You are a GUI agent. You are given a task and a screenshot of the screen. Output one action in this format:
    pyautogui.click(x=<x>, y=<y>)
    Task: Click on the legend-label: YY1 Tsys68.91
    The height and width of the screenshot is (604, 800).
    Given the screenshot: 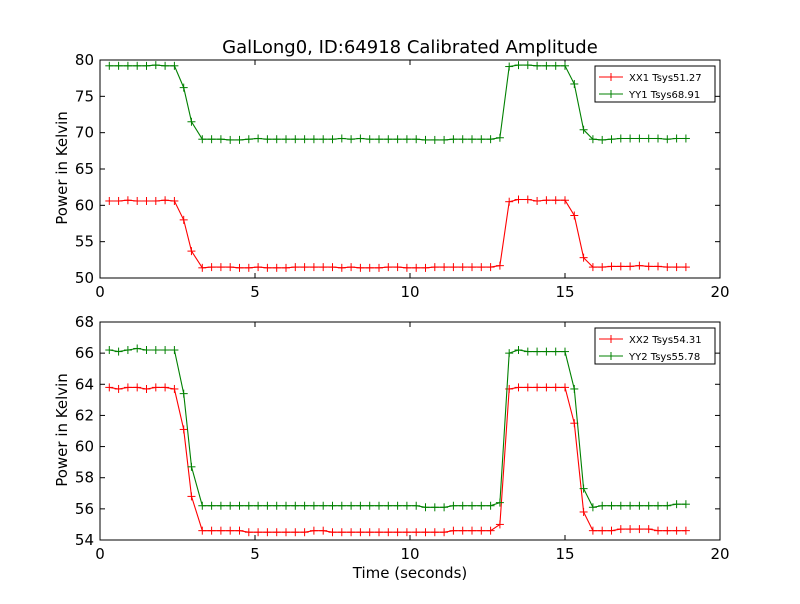 What is the action you would take?
    pyautogui.click(x=664, y=95)
    